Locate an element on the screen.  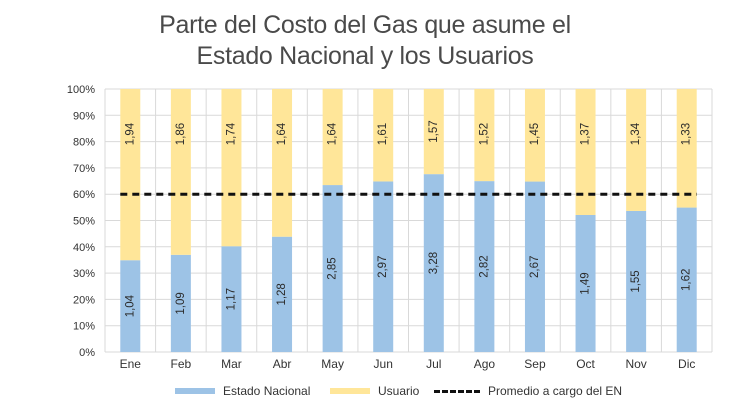
data-label-usuario: 1,61 is located at coordinates (383, 134).